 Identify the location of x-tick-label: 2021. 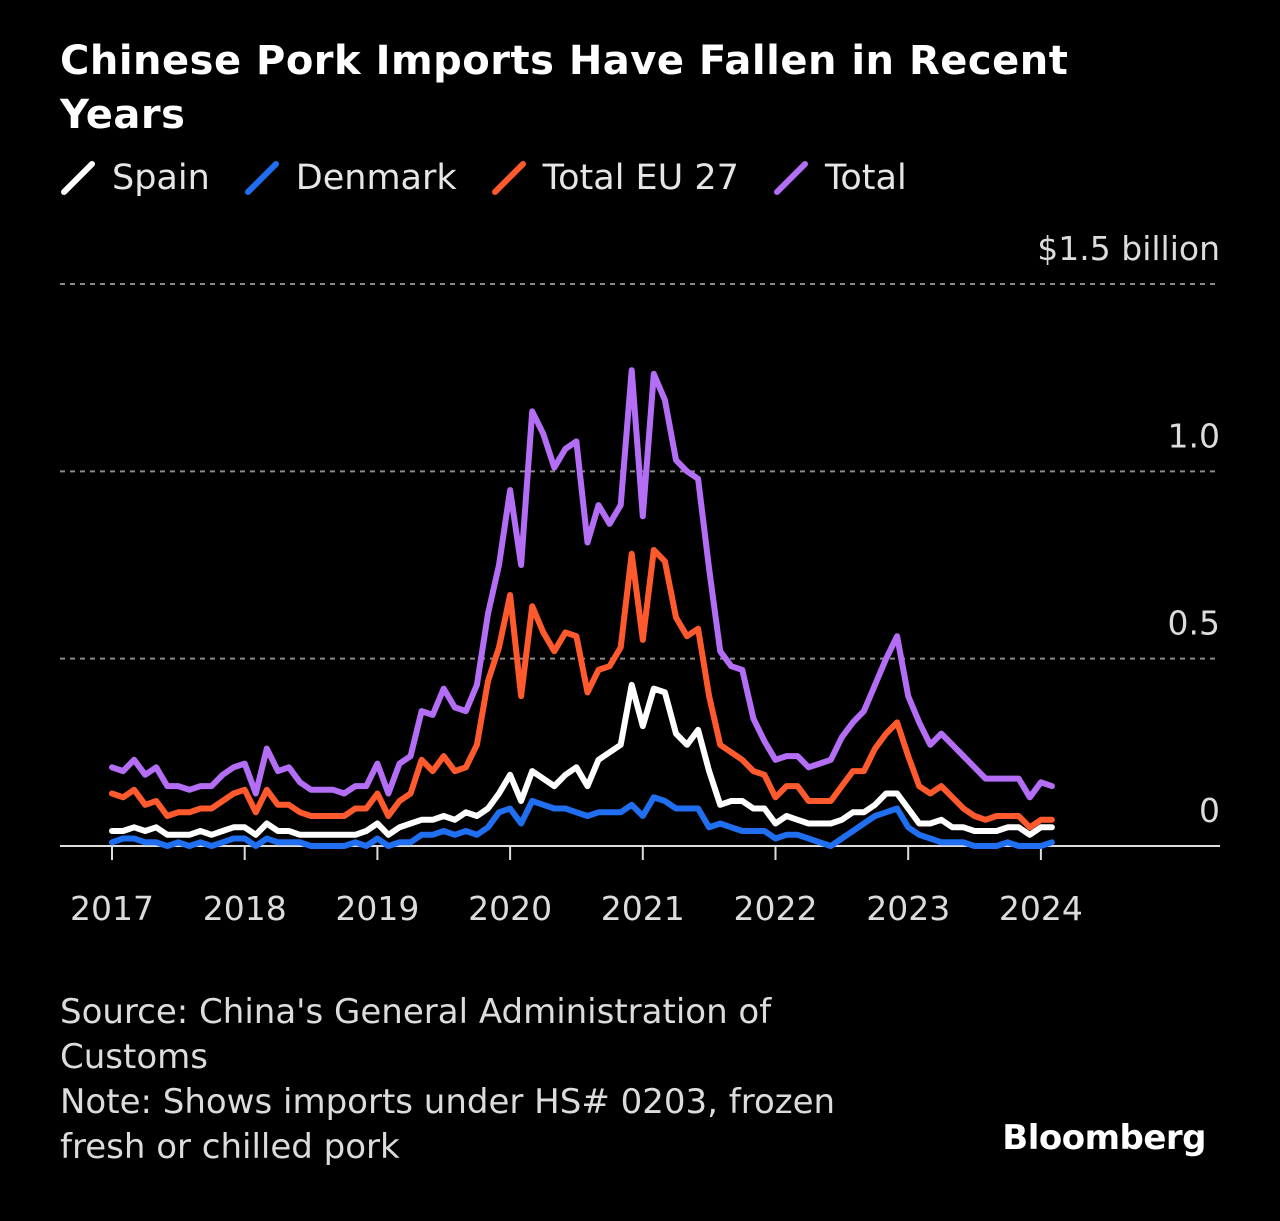
(643, 908).